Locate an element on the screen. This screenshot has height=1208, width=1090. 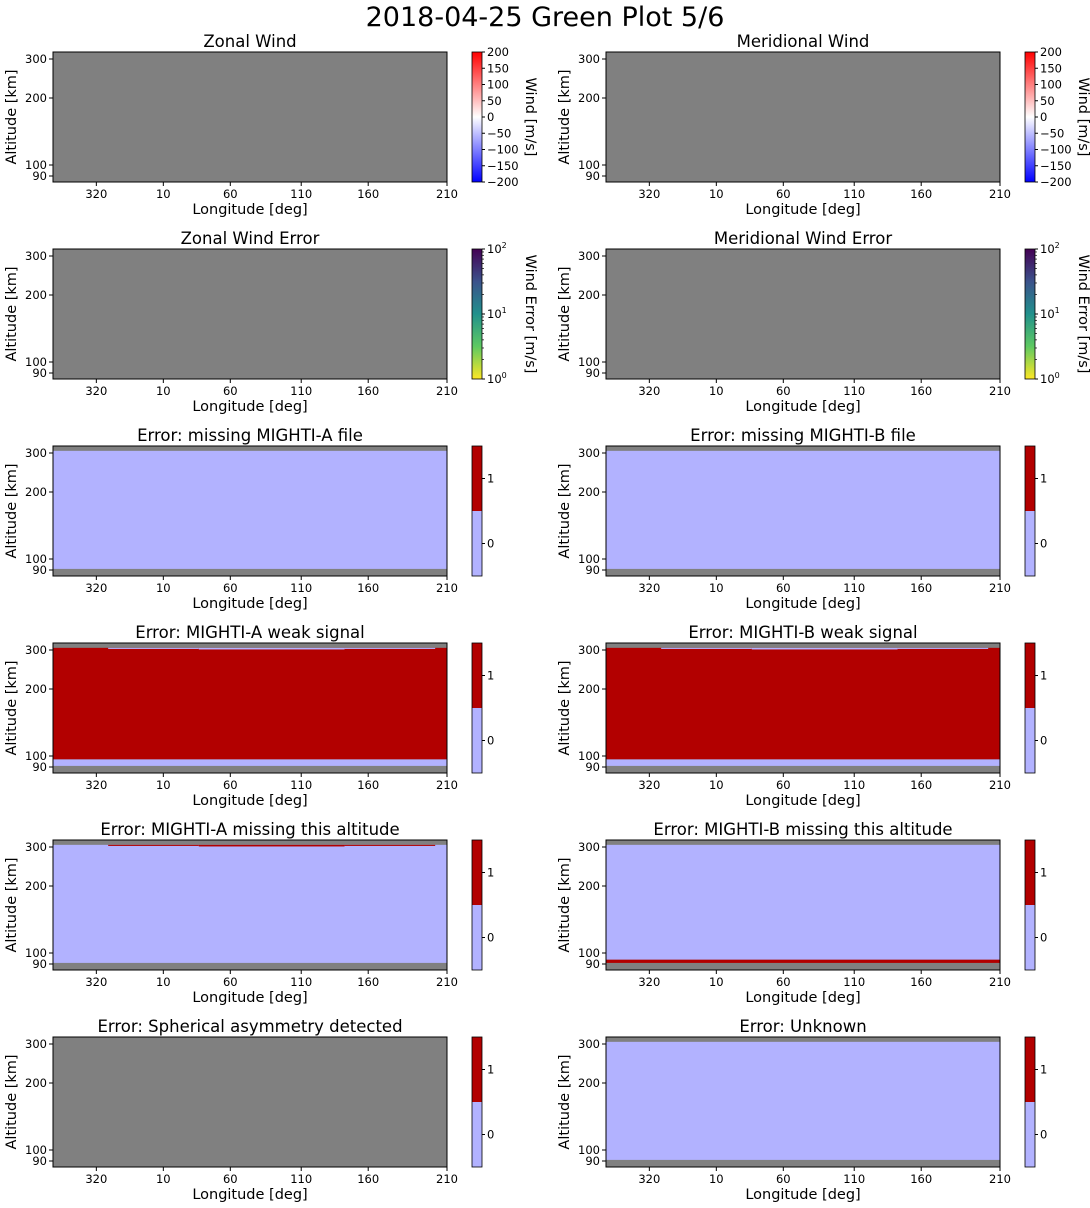
colorbar-tick-exponent: 2 is located at coordinates (1057, 245).